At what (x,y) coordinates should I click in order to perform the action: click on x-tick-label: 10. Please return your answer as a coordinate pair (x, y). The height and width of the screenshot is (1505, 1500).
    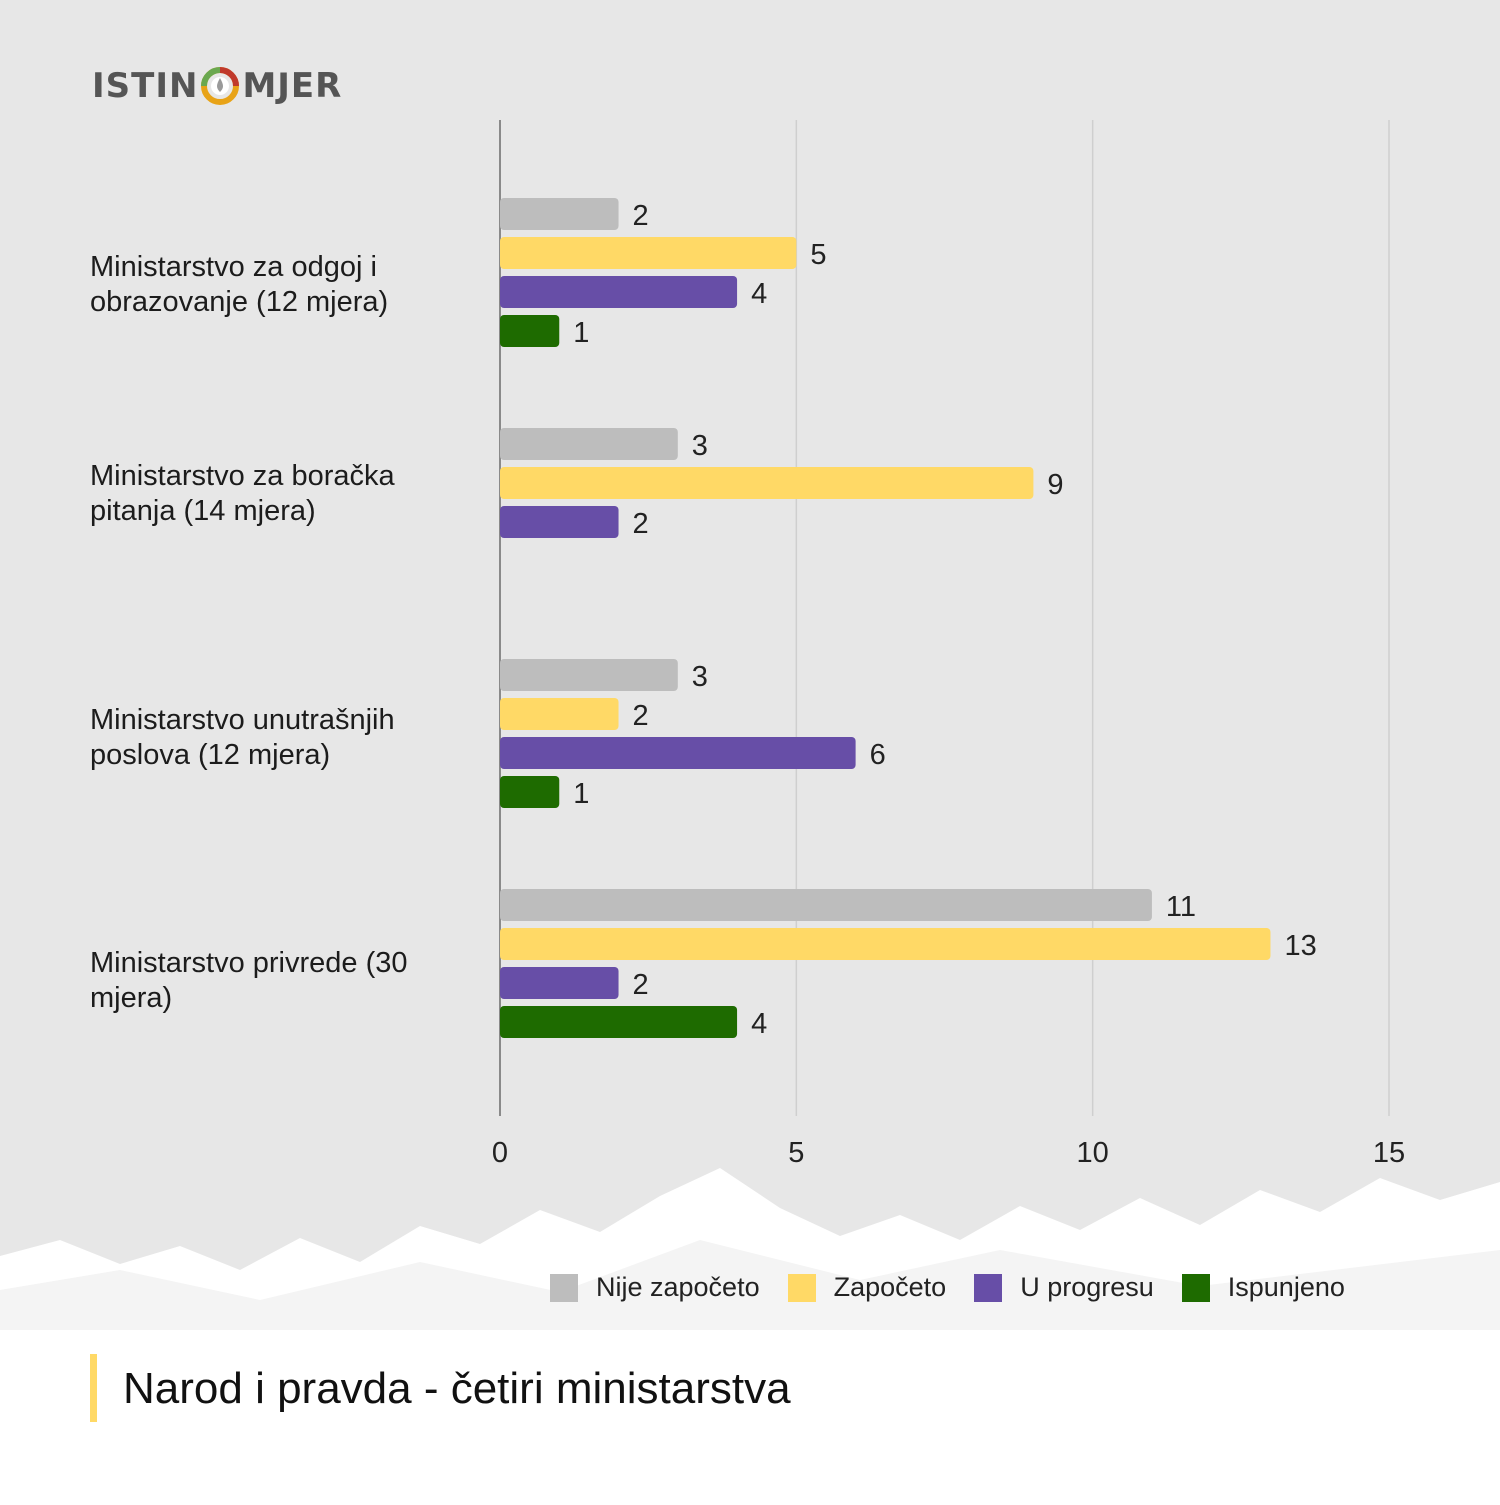
    Looking at the image, I should click on (1093, 1153).